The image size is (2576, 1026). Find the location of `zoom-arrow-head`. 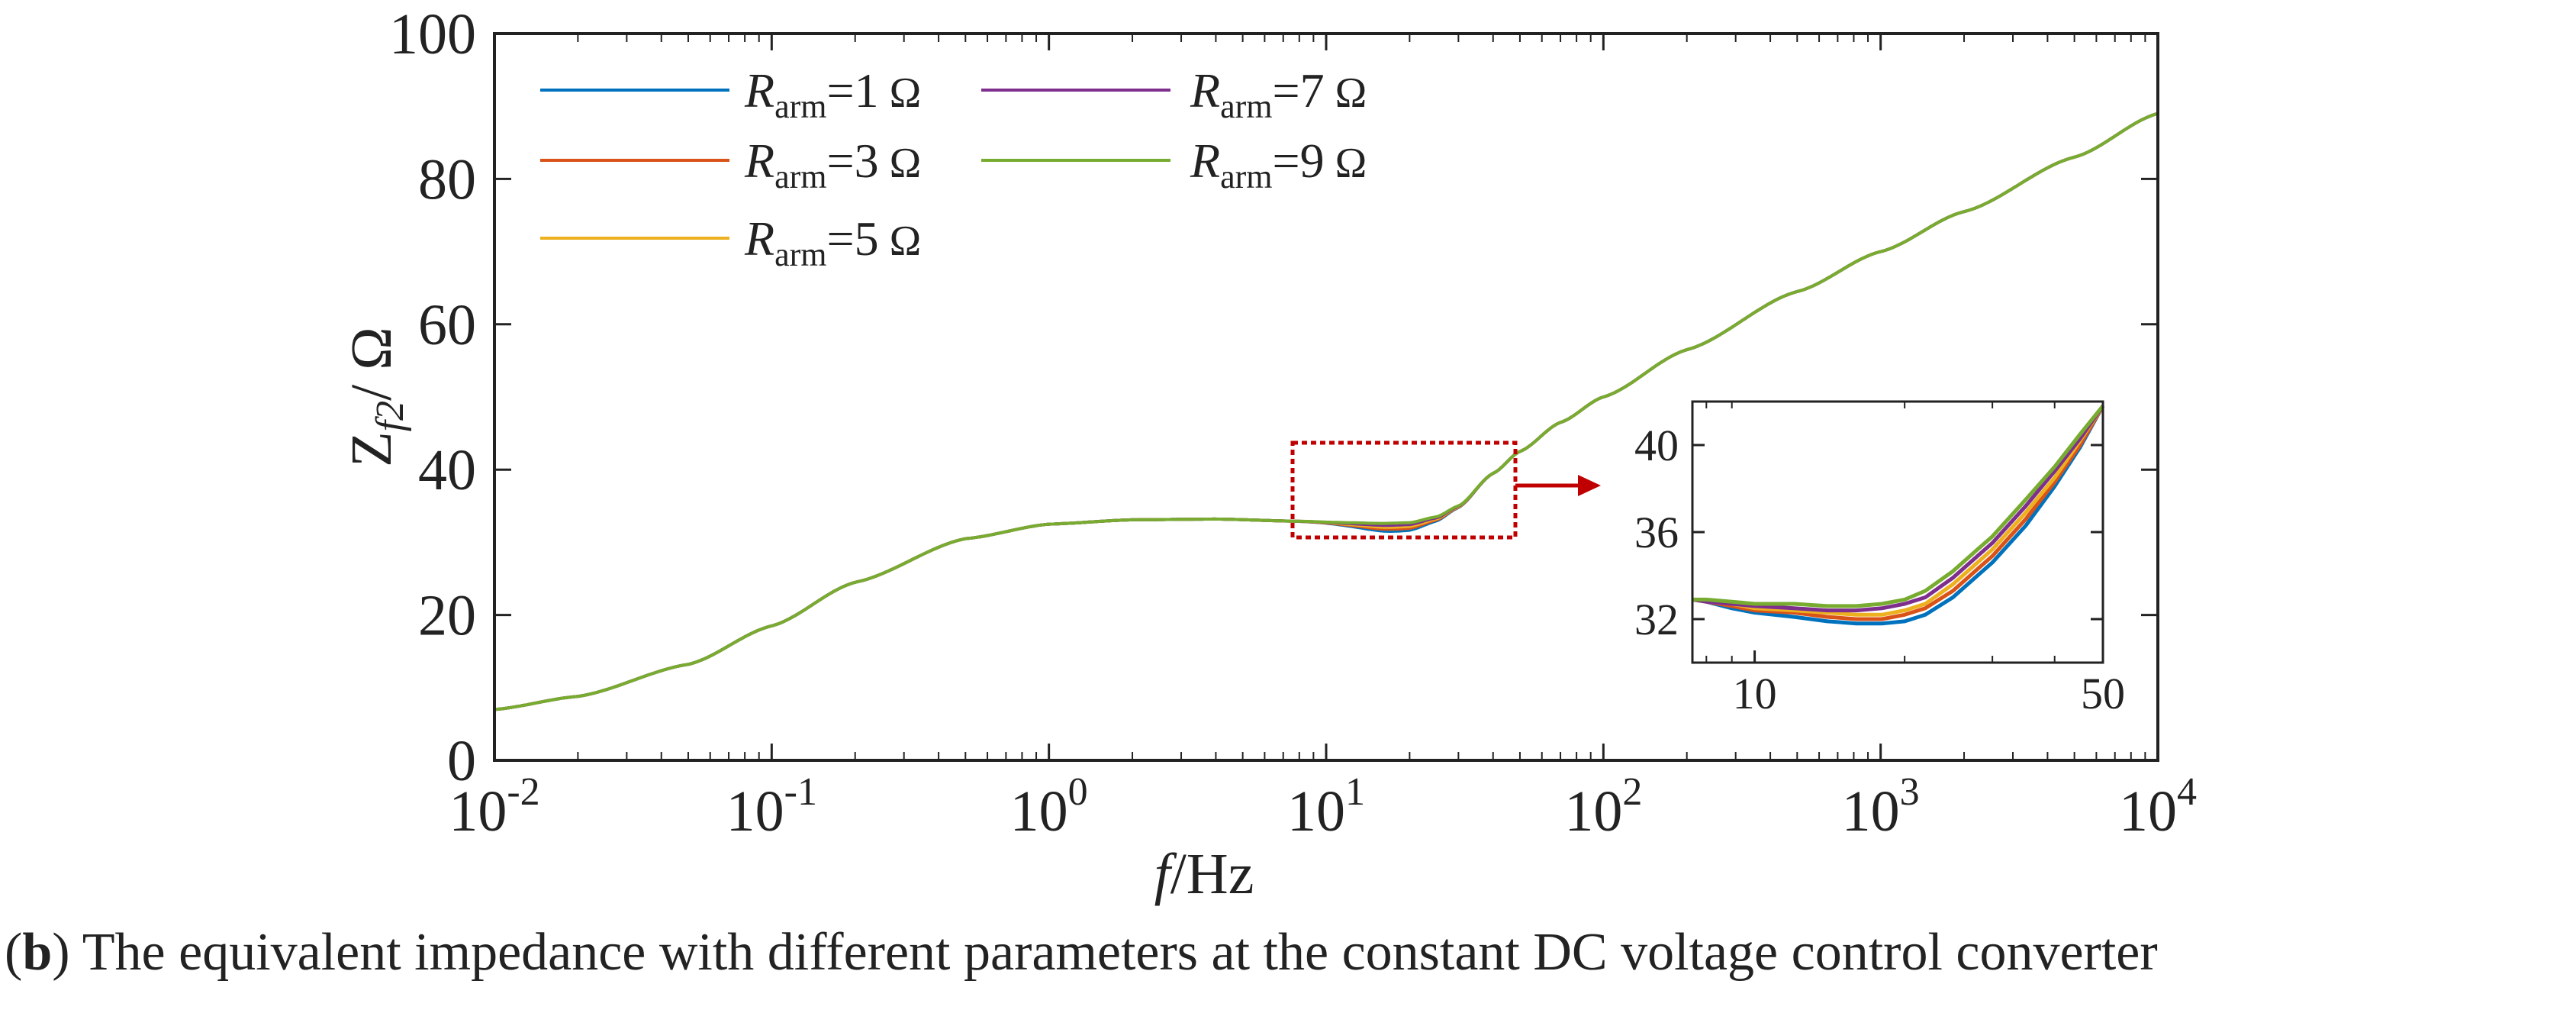

zoom-arrow-head is located at coordinates (1589, 485).